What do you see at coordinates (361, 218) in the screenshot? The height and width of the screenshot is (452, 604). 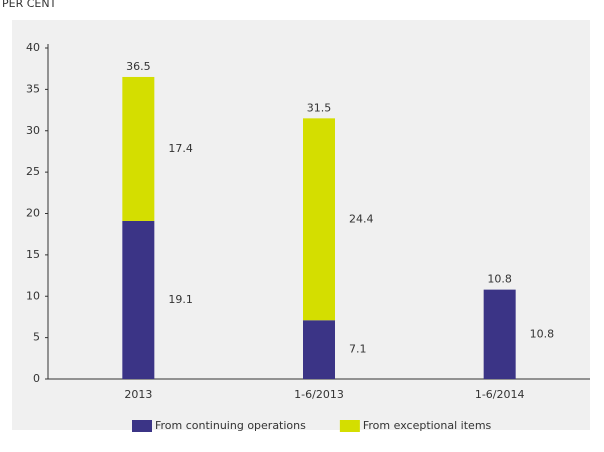 I see `value-label: 24.4` at bounding box center [361, 218].